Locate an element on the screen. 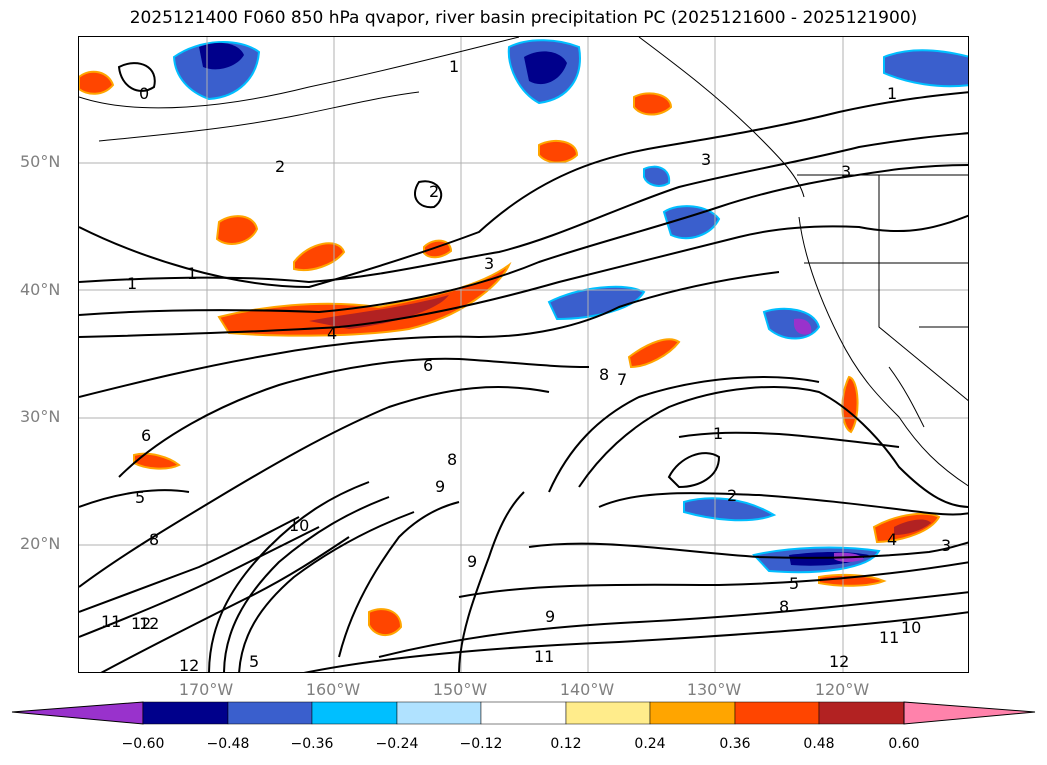 This screenshot has width=1047, height=765. lat-label-50n: 50°N is located at coordinates (40, 161).